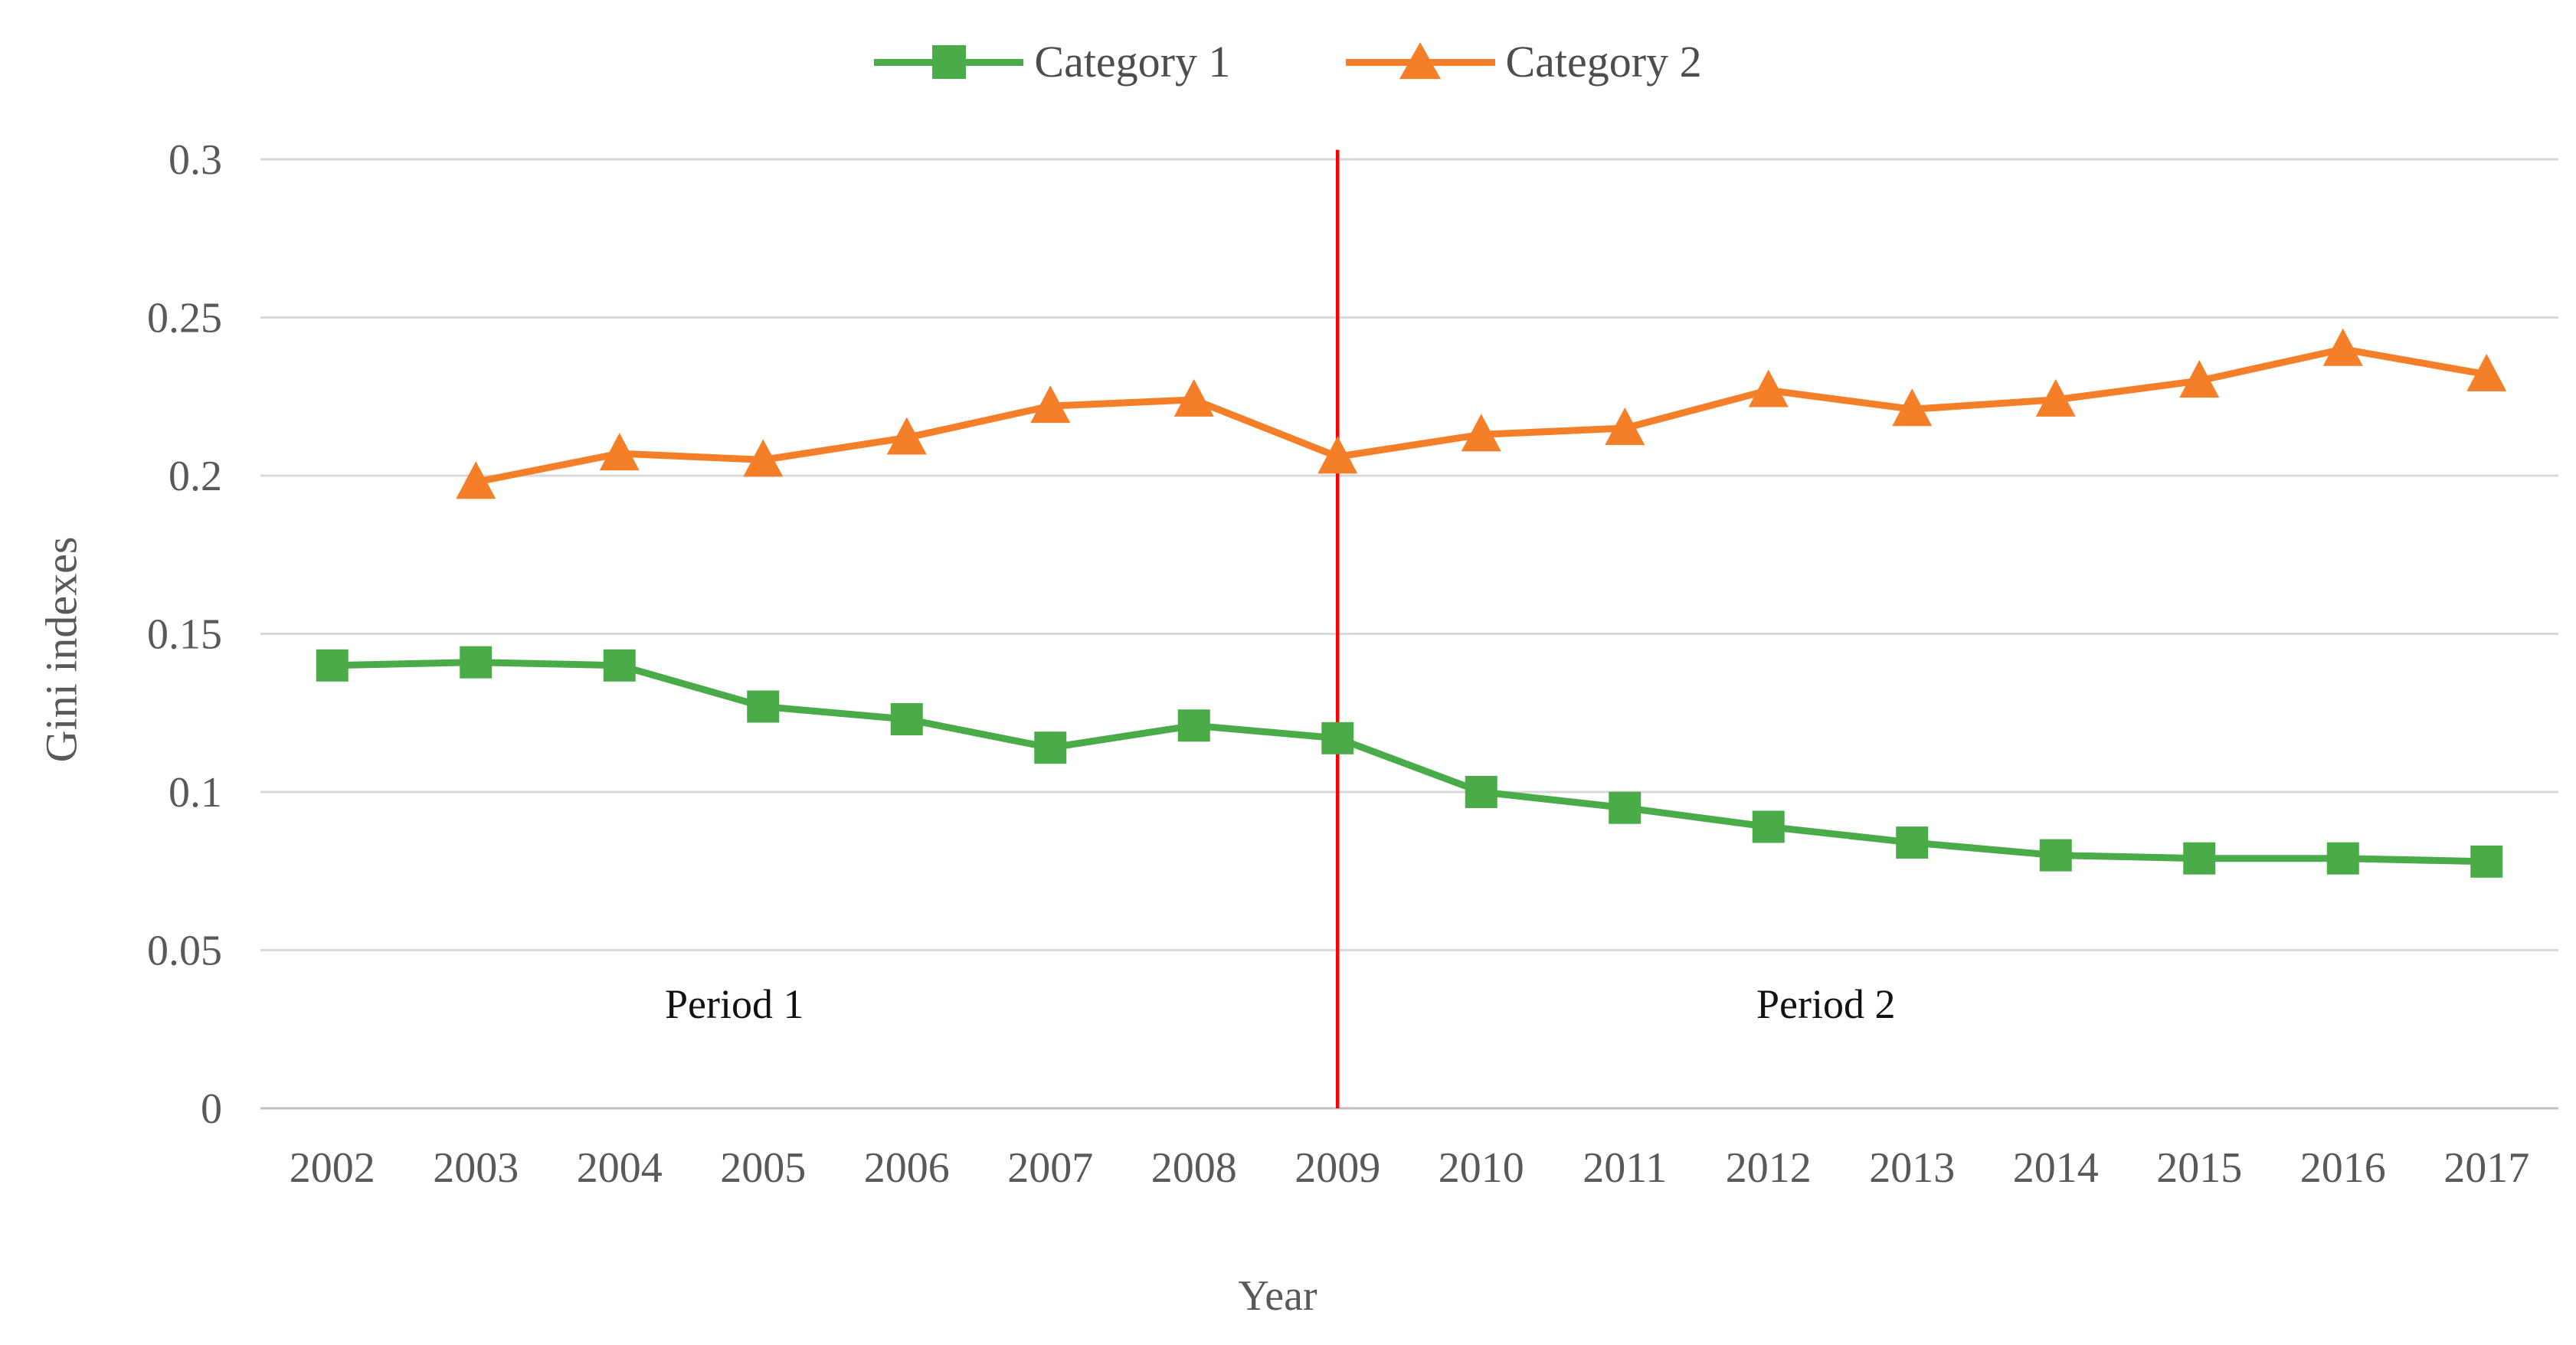  What do you see at coordinates (1625, 1168) in the screenshot?
I see `x-tick-label: 2011` at bounding box center [1625, 1168].